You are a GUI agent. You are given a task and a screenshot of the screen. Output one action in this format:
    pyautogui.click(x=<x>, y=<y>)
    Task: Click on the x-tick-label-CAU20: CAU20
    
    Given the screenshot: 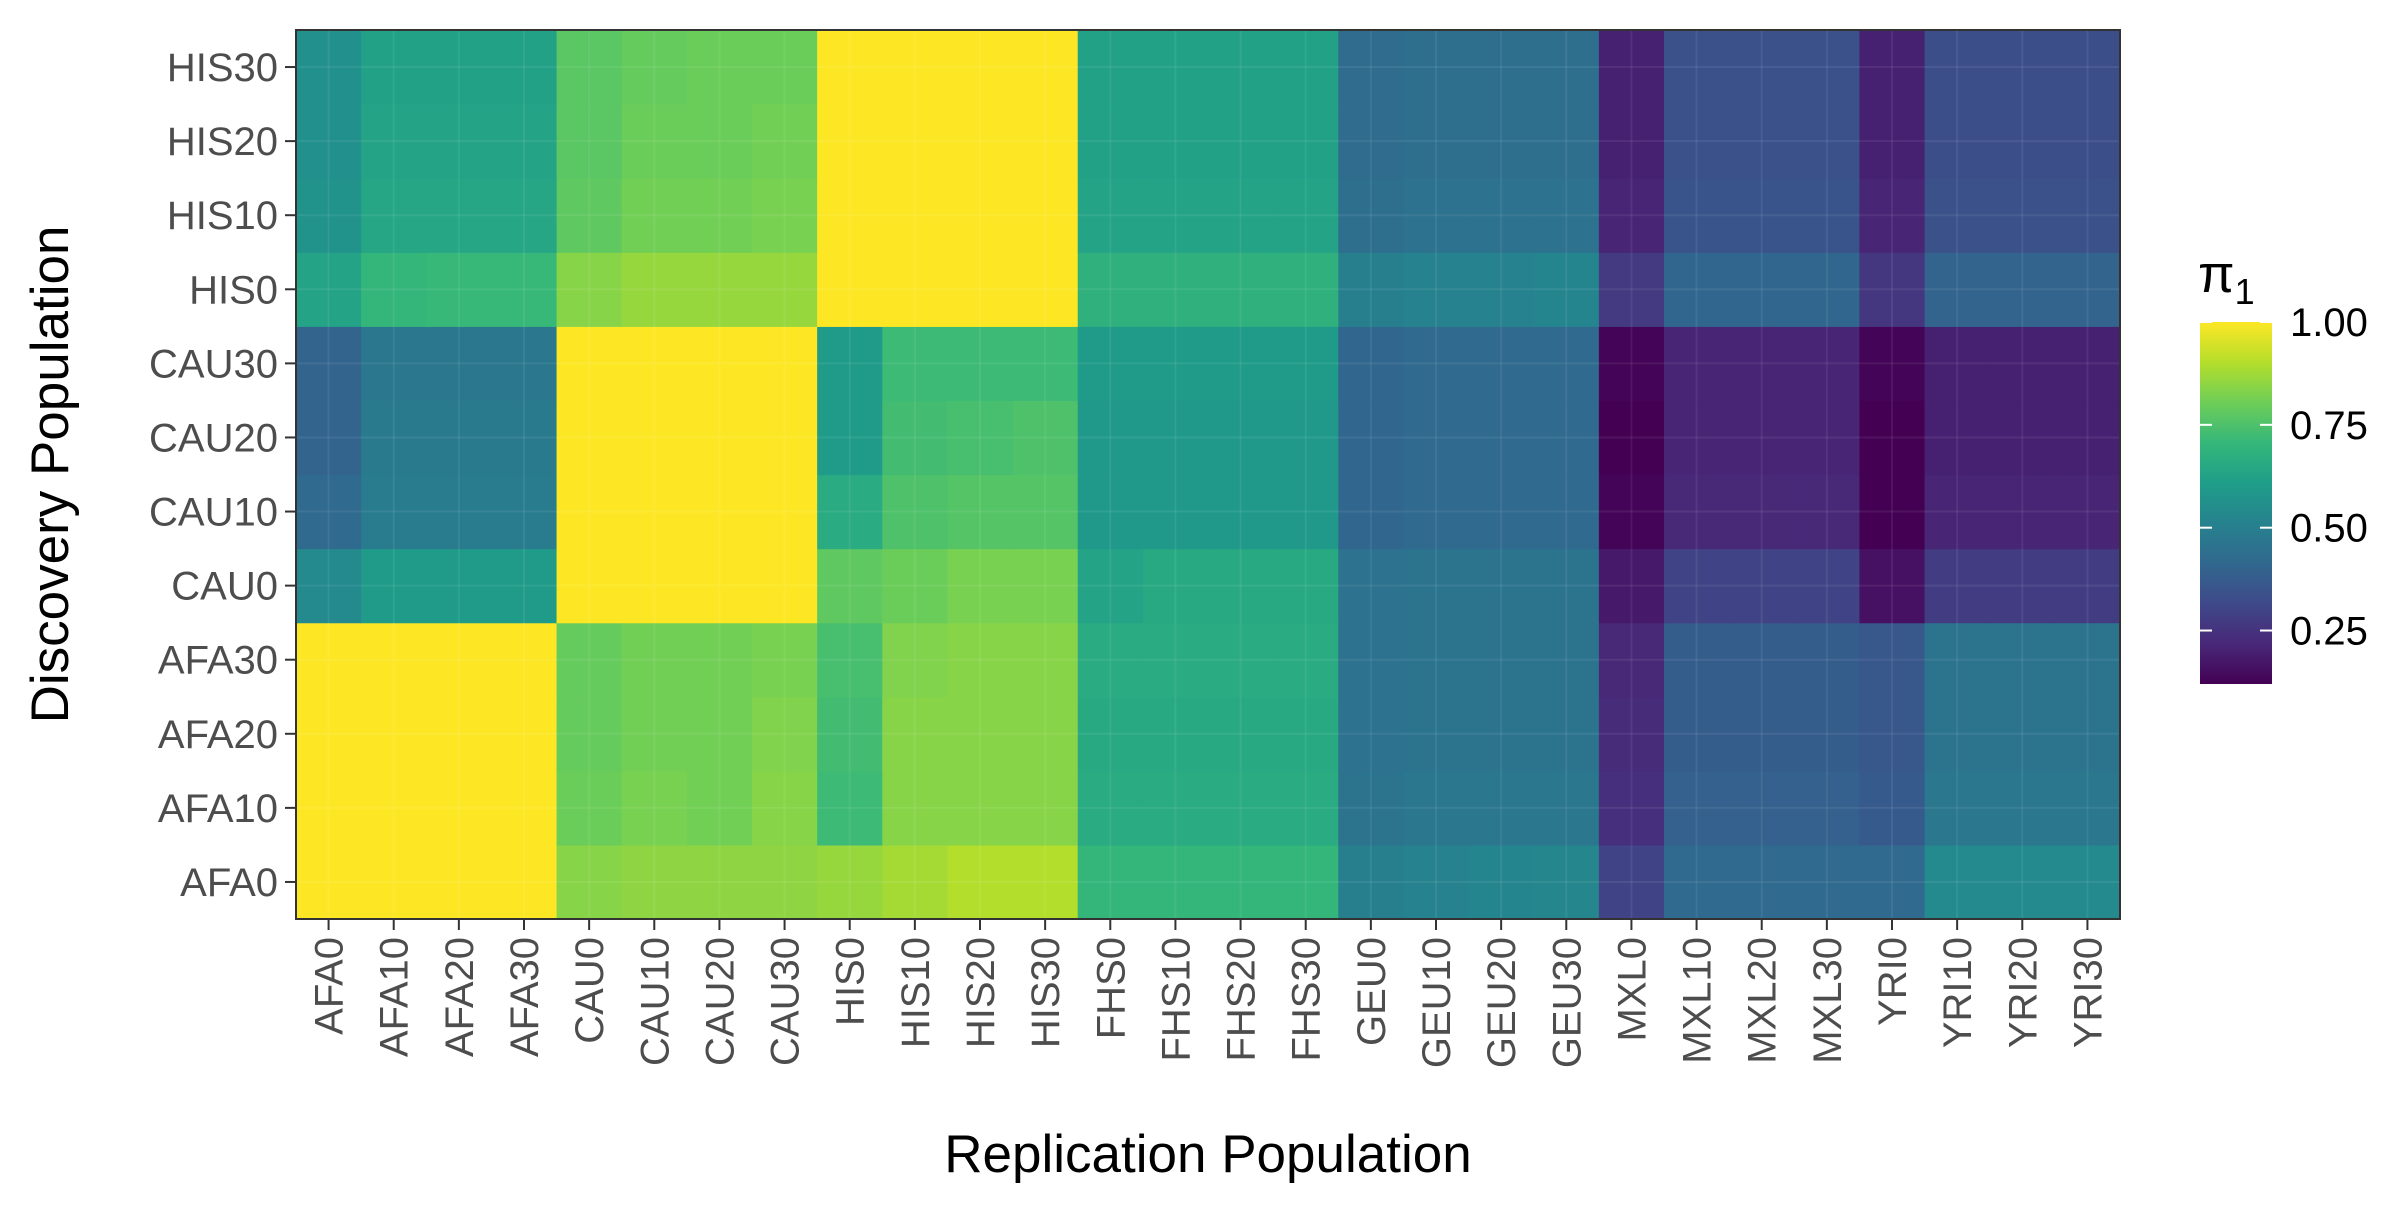 What is the action you would take?
    pyautogui.click(x=720, y=1001)
    